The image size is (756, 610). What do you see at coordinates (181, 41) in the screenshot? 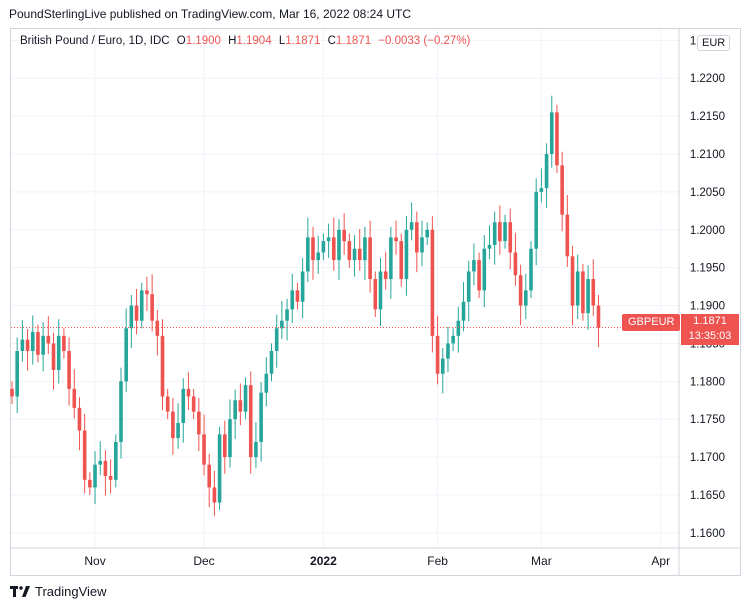
I see `open-label: O` at bounding box center [181, 41].